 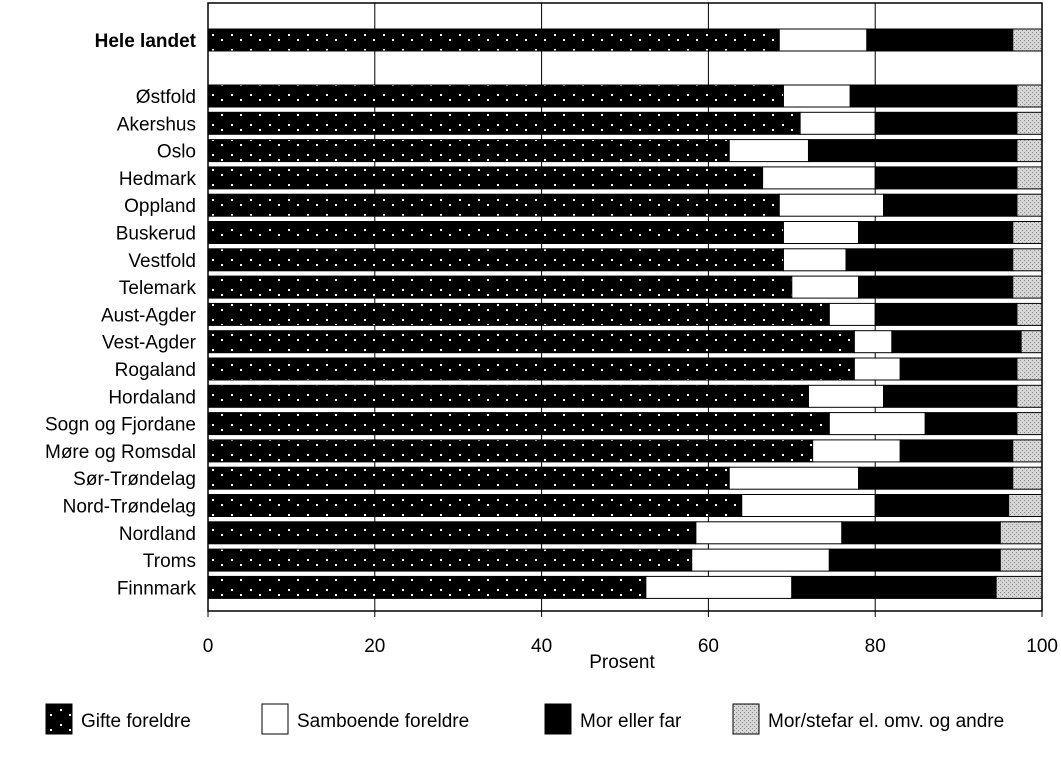 I want to click on x-tick-label: 60, so click(x=708, y=646).